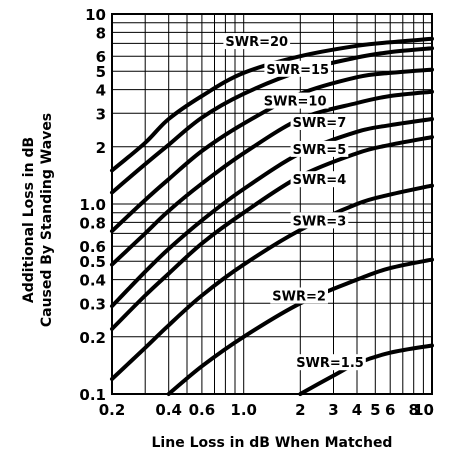 Image resolution: width=450 pixels, height=463 pixels. What do you see at coordinates (101, 114) in the screenshot?
I see `y-tick-label: 3` at bounding box center [101, 114].